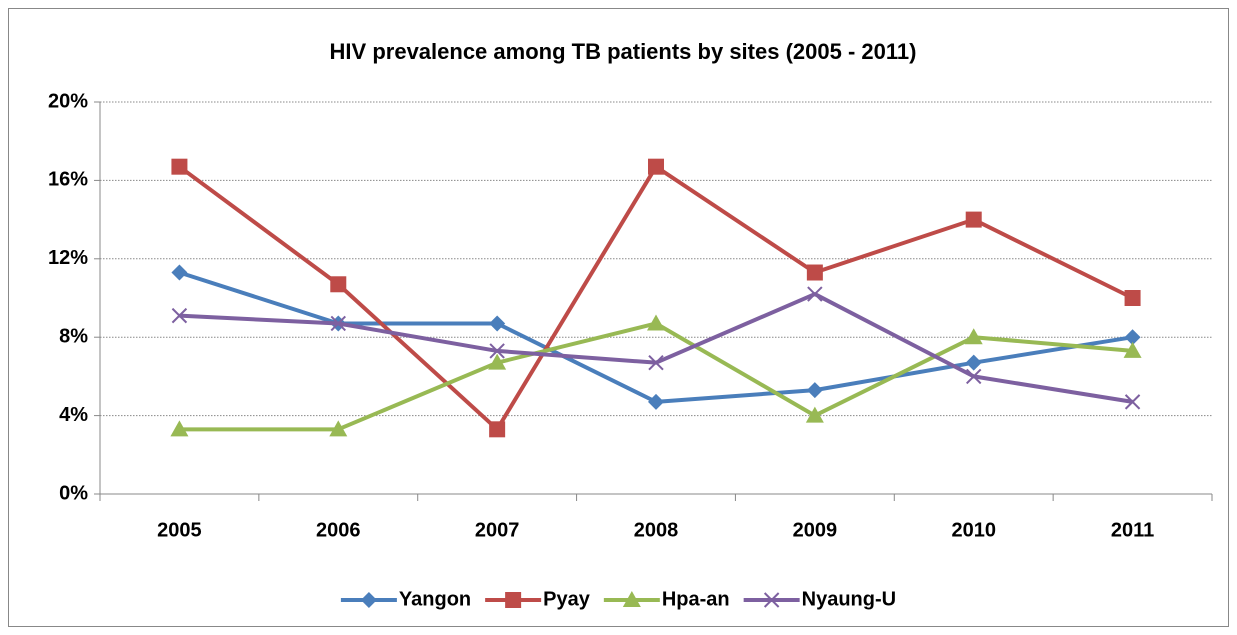 The image size is (1237, 635). Describe the element at coordinates (1132, 530) in the screenshot. I see `x-tick-label: 2011` at that location.